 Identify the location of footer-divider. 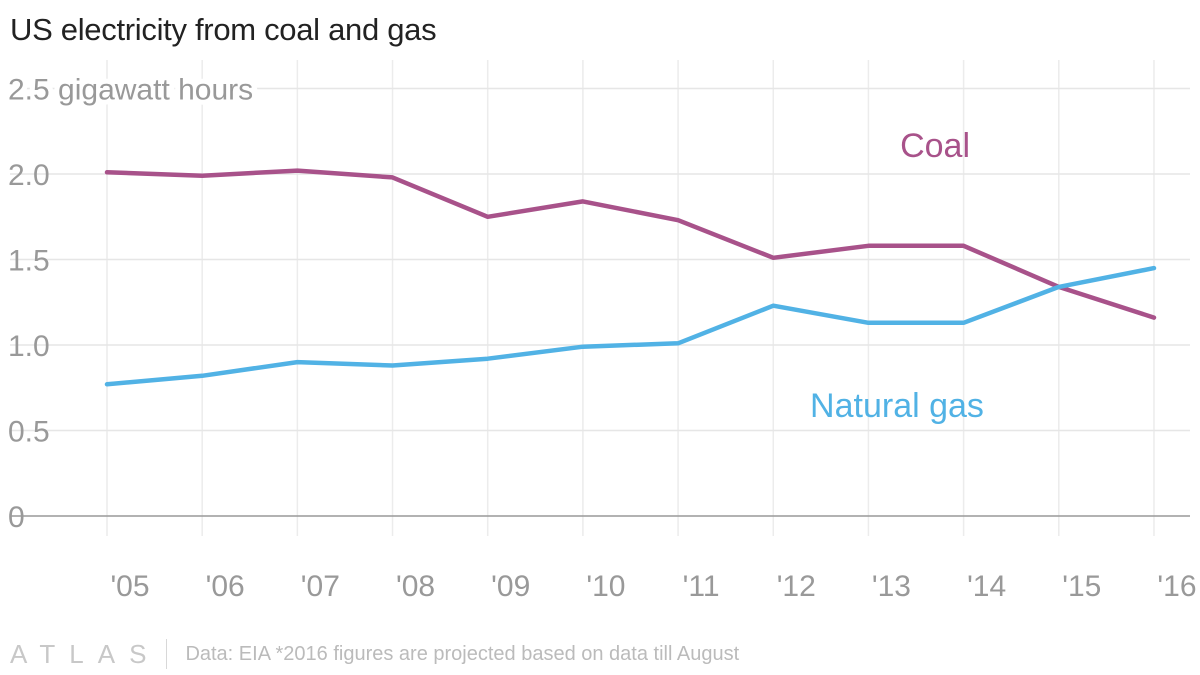
(167, 654).